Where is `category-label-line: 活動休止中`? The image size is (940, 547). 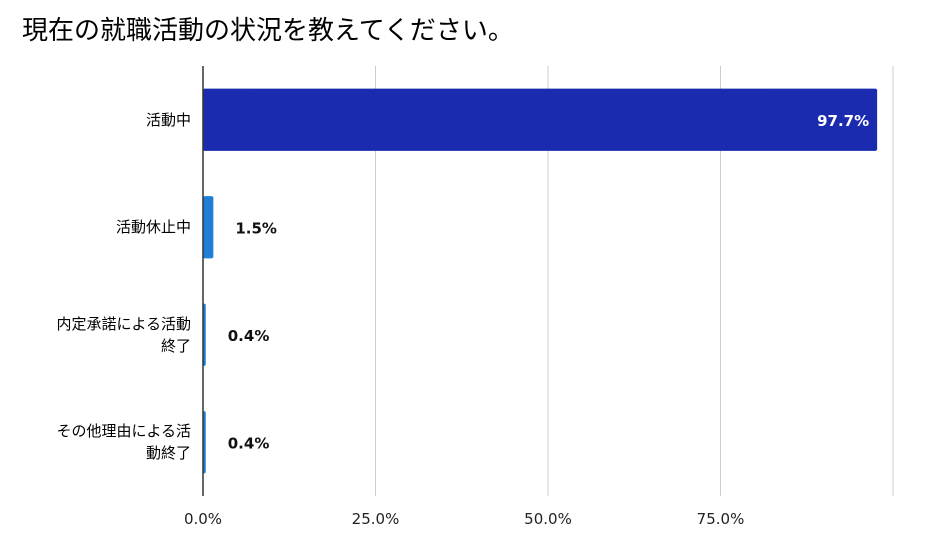
category-label-line: 活動休止中 is located at coordinates (153, 227).